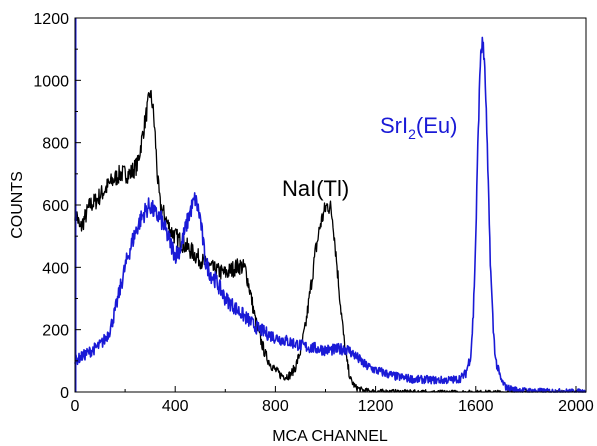 The width and height of the screenshot is (597, 446). Describe the element at coordinates (51, 81) in the screenshot. I see `y-tick-label: 1000` at that location.